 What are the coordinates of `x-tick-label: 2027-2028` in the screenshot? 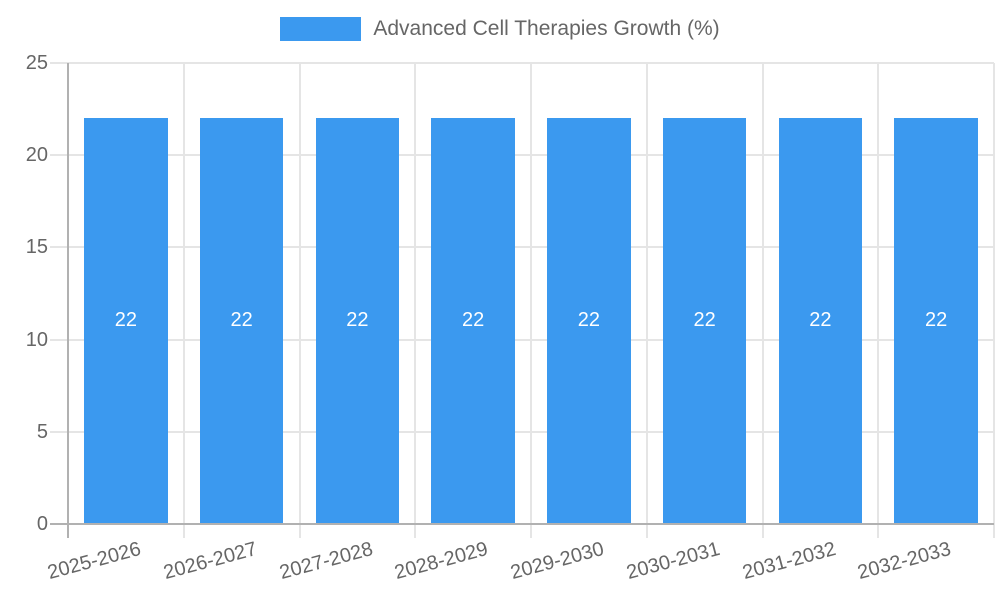 It's located at (326, 561).